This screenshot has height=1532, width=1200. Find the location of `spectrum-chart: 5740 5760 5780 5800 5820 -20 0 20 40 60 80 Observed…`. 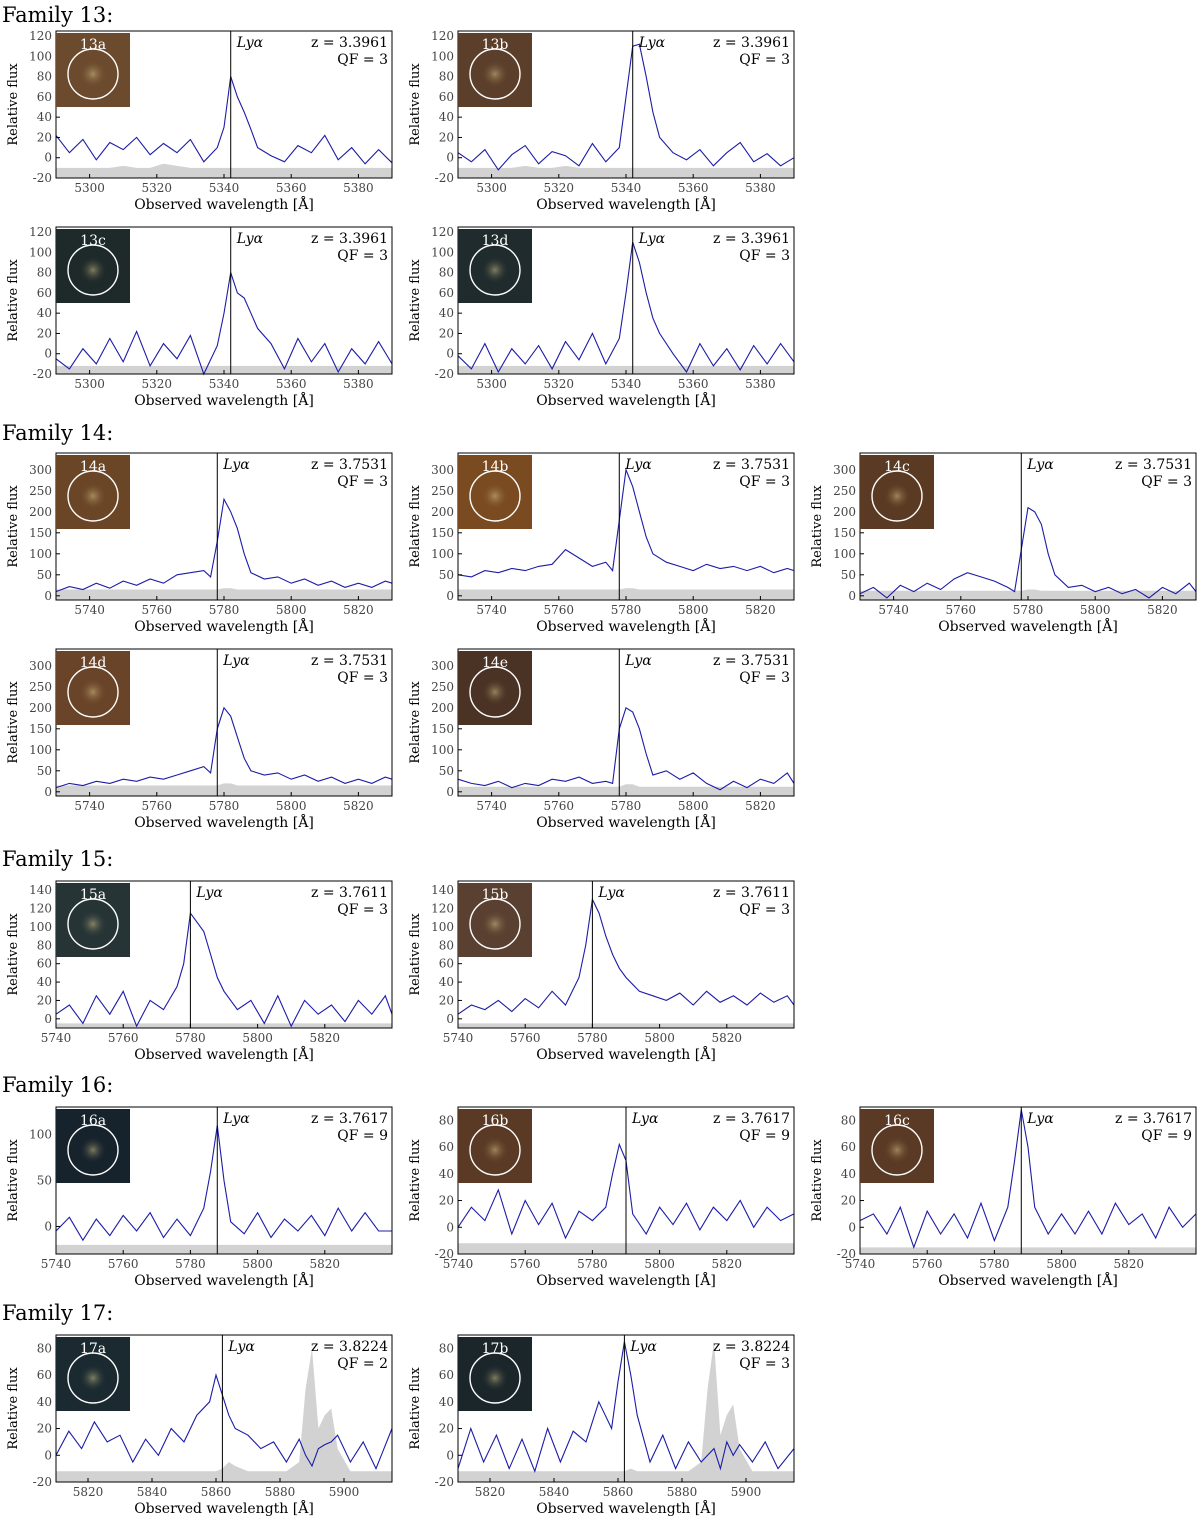

spectrum-chart: 5740 5760 5780 5800 5820 -20 0 20 40 60 80 Observed… is located at coordinates (1003, 1197).